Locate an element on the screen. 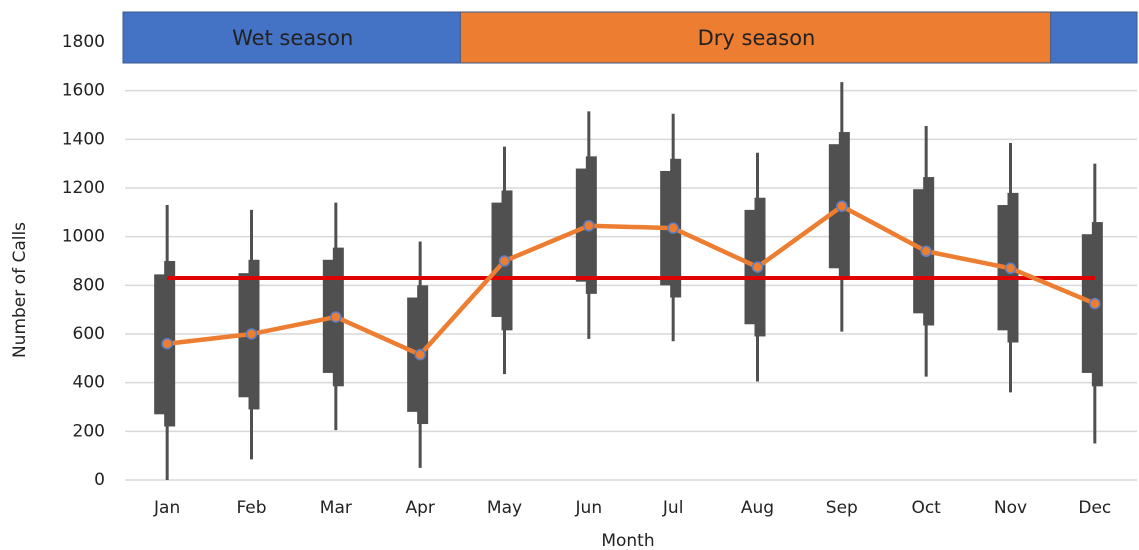 The image size is (1139, 550). x-axis-label: Month is located at coordinates (627, 540).